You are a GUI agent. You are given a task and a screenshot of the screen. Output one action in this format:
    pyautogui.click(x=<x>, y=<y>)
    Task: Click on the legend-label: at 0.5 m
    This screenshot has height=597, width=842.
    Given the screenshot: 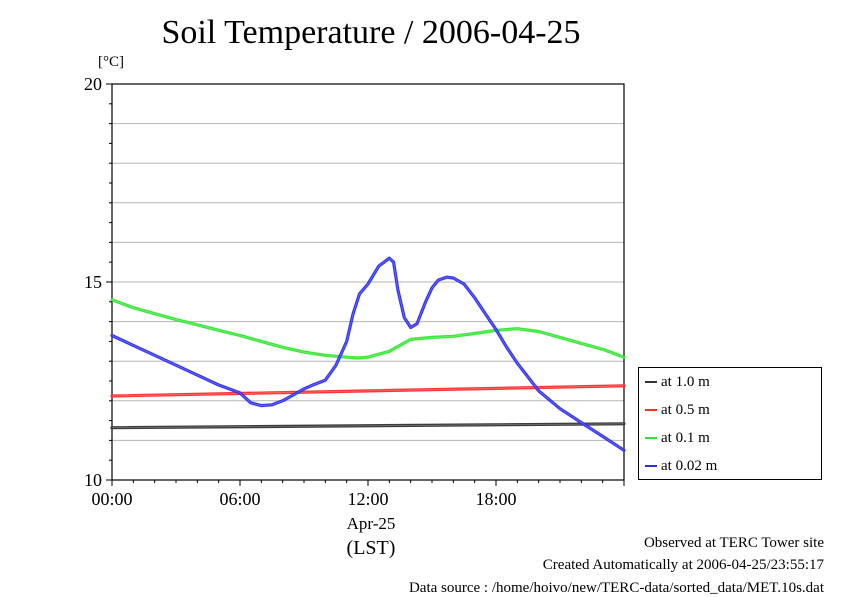 What is the action you would take?
    pyautogui.click(x=685, y=410)
    